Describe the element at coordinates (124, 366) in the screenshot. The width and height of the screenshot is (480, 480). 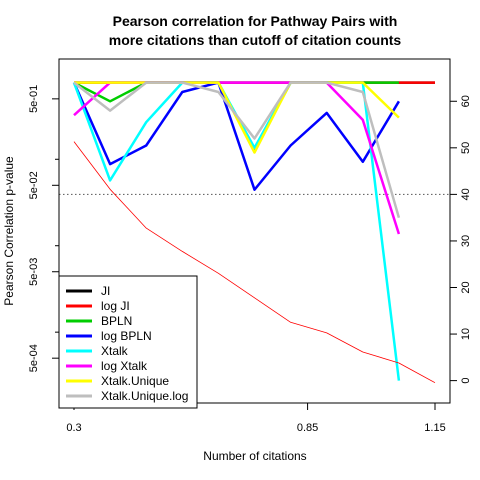
I see `legend-label: log Xtalk` at that location.